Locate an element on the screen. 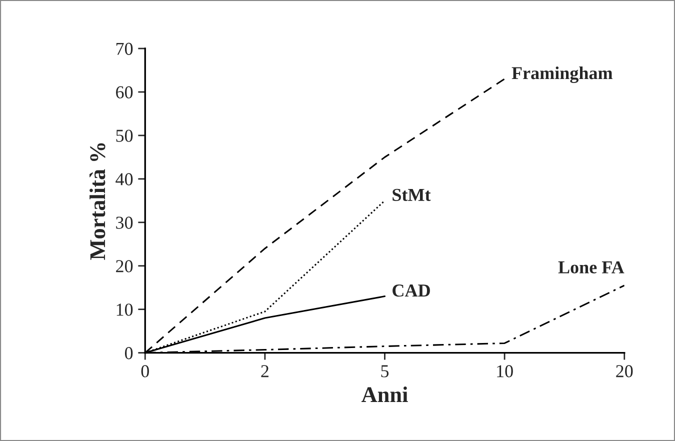 This screenshot has height=441, width=675. y-axis-title: Mortalità % is located at coordinates (98, 201).